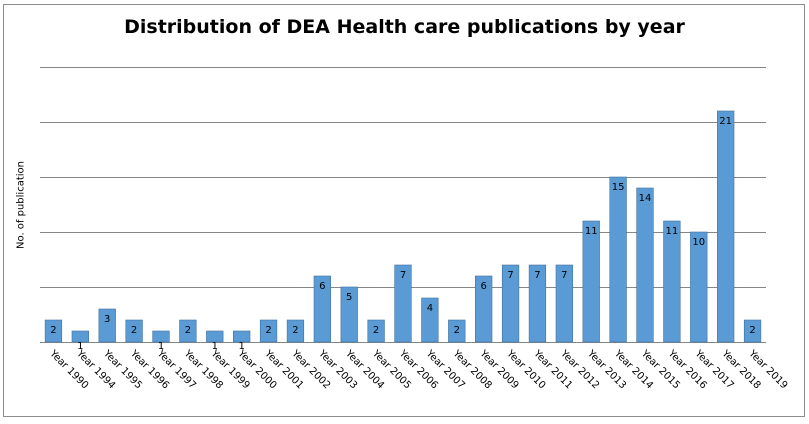 Image resolution: width=809 pixels, height=424 pixels. Describe the element at coordinates (107, 319) in the screenshot. I see `data-label: 3` at that location.